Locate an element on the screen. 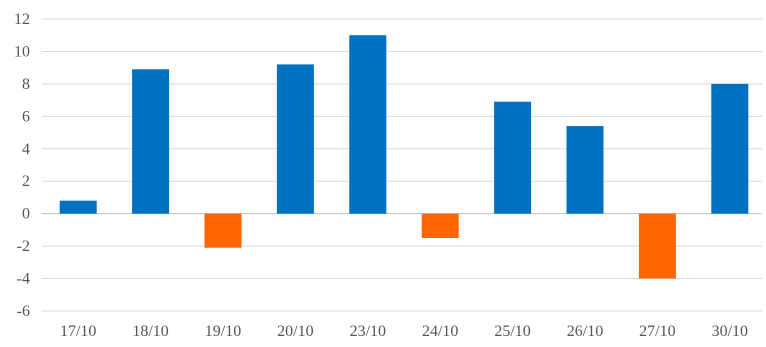  x-tick-label: 30/10 is located at coordinates (730, 331).